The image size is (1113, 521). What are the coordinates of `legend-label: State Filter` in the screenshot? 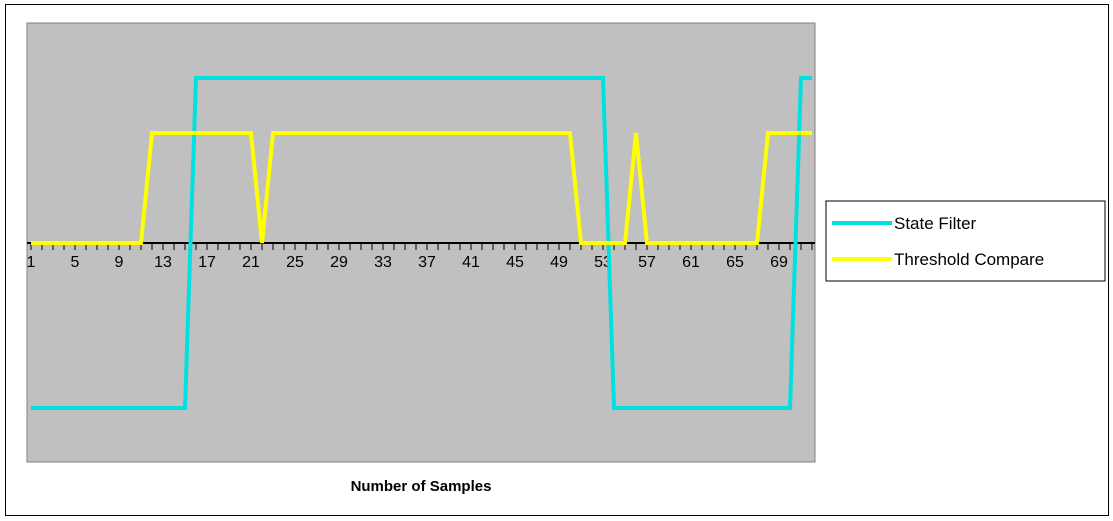 It's located at (935, 223).